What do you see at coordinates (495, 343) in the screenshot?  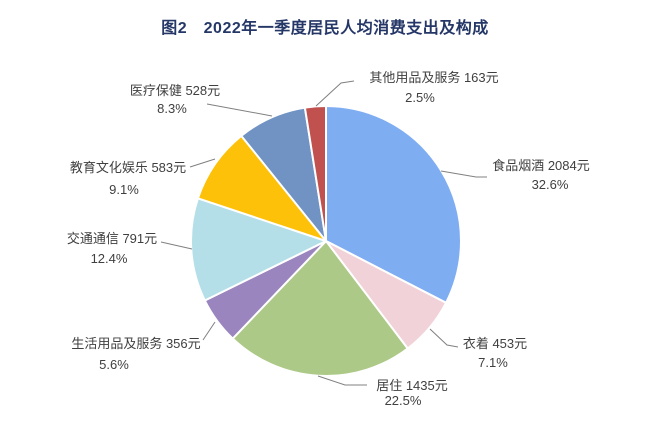 I see `slice-label-clothing: 衣着 453元` at bounding box center [495, 343].